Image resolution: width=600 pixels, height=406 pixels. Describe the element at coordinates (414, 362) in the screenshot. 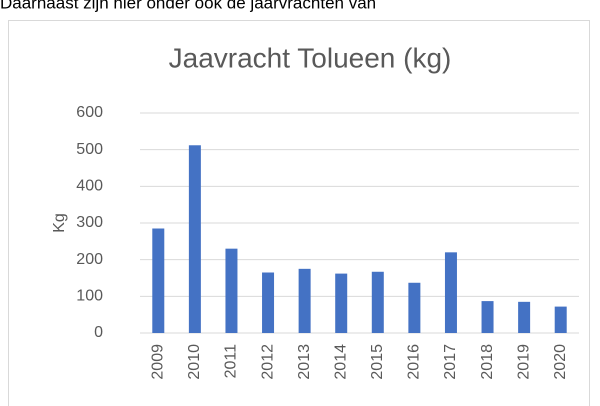

I see `x-tick-label: 2016` at that location.